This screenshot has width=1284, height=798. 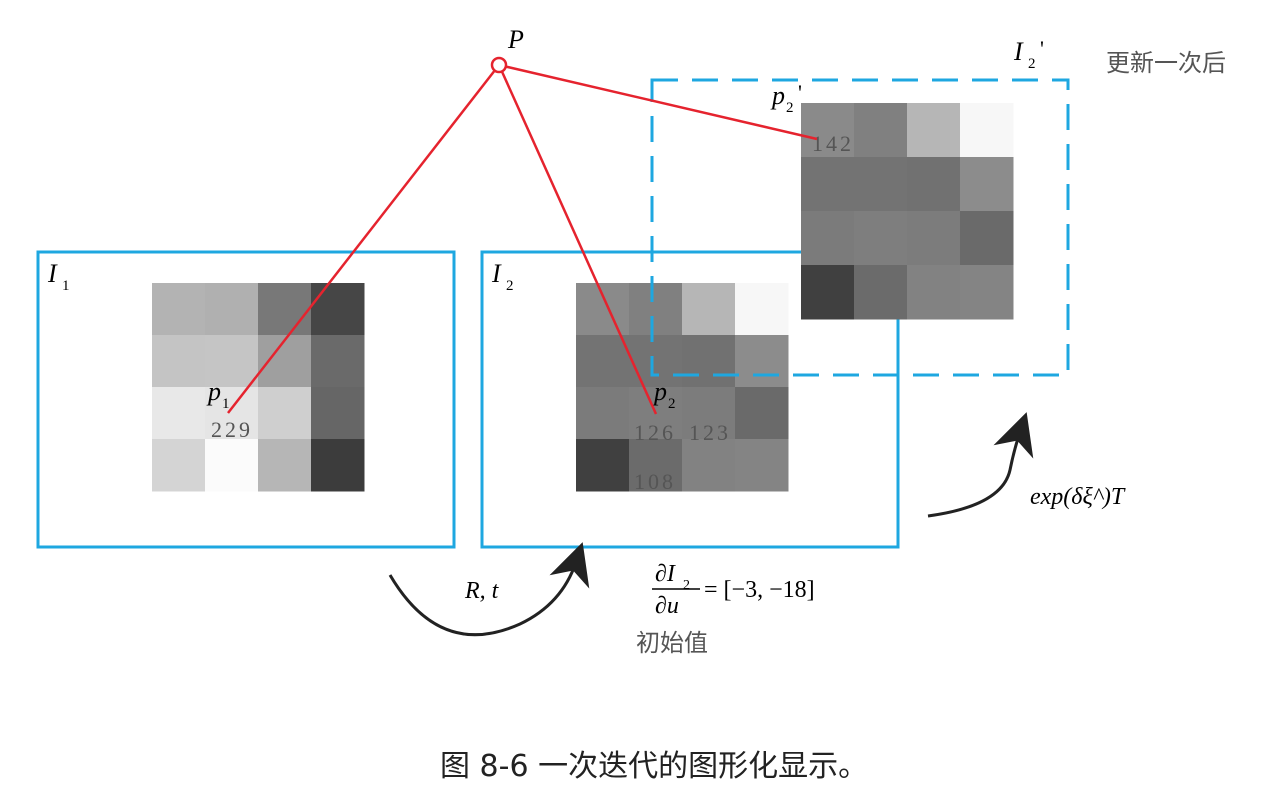 I want to click on rotation-translation-label: R, t, so click(x=482, y=591).